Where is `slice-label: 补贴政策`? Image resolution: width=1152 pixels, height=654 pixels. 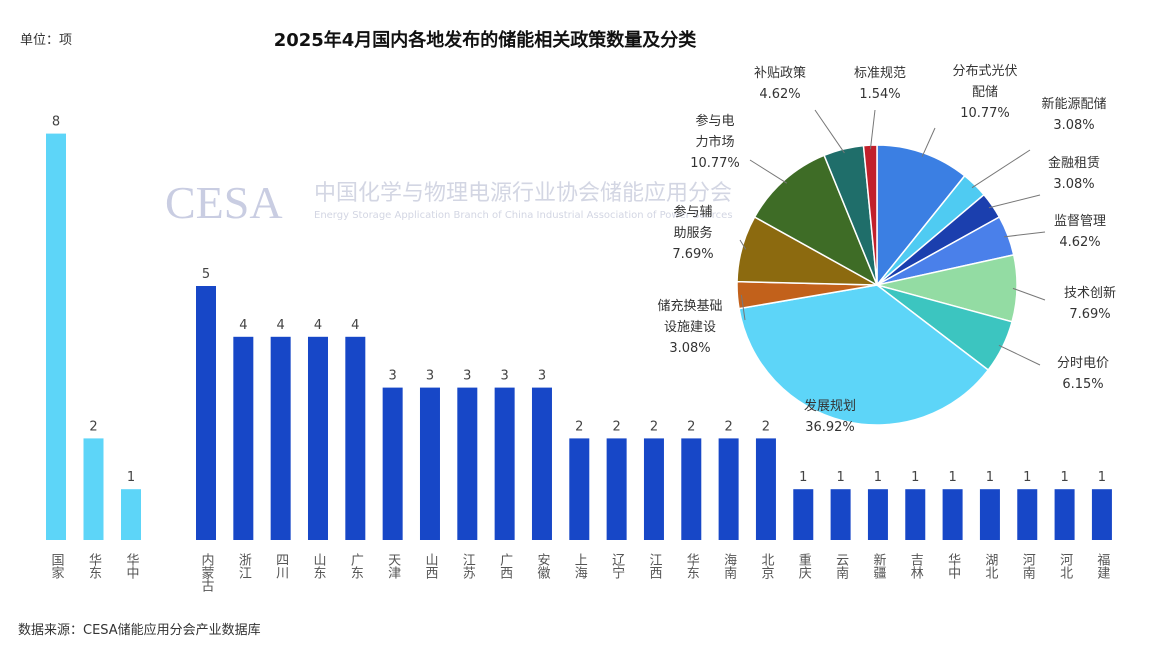 slice-label: 补贴政策 is located at coordinates (780, 73).